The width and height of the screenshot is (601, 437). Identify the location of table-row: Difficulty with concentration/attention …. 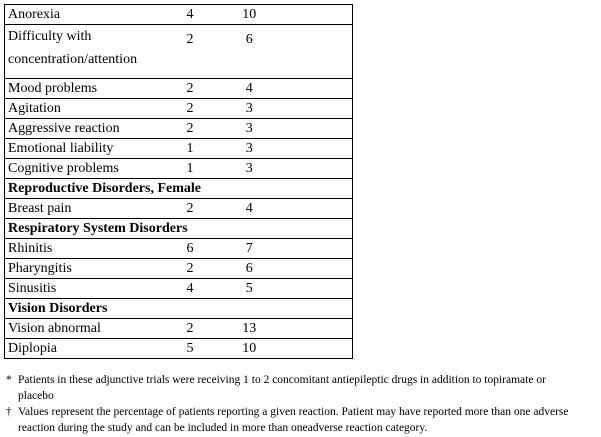
(178, 51).